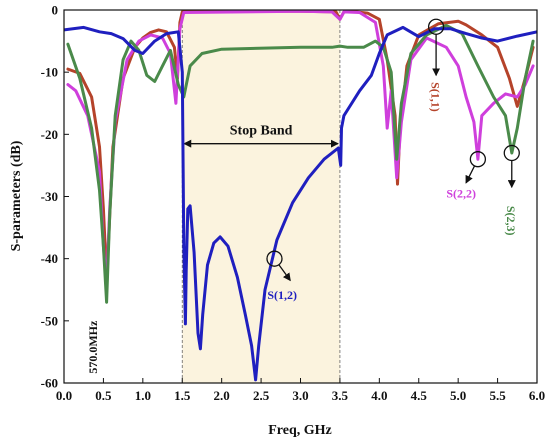 This screenshot has height=441, width=550. Describe the element at coordinates (222, 395) in the screenshot. I see `x-tick-label: 2.0` at that location.